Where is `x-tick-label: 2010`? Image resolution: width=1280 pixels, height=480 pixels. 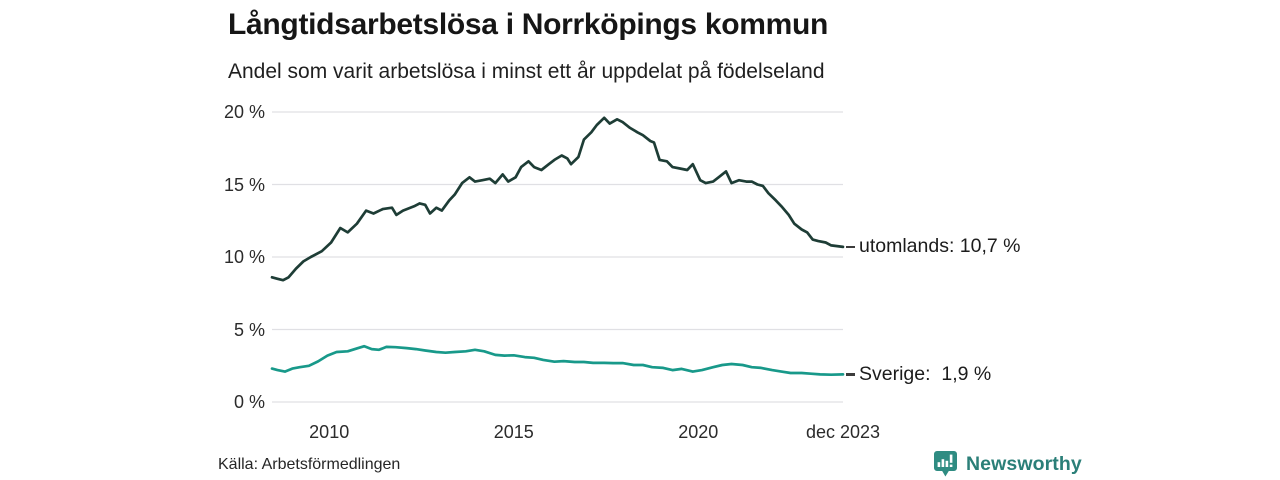 x-tick-label: 2010 is located at coordinates (329, 432).